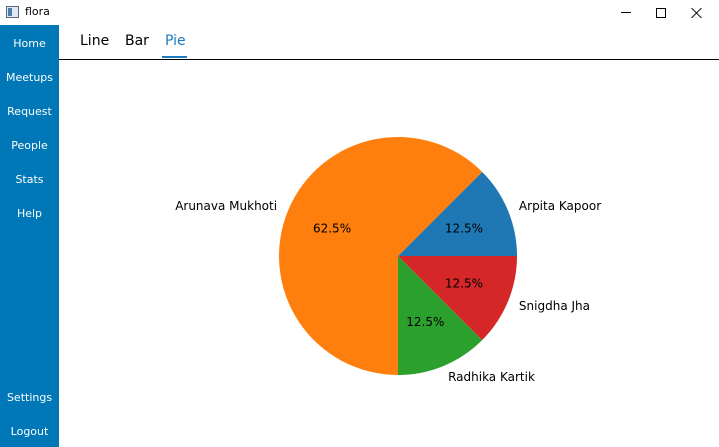 Image resolution: width=719 pixels, height=447 pixels. I want to click on close-button, so click(696, 12).